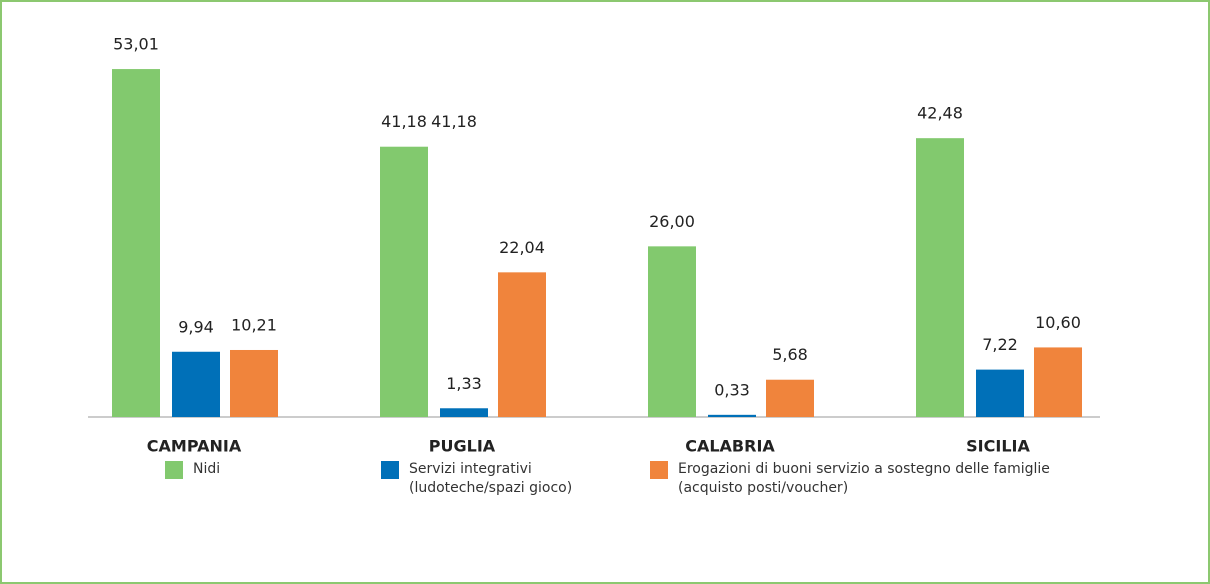  I want to click on value-label: 53,01, so click(136, 44).